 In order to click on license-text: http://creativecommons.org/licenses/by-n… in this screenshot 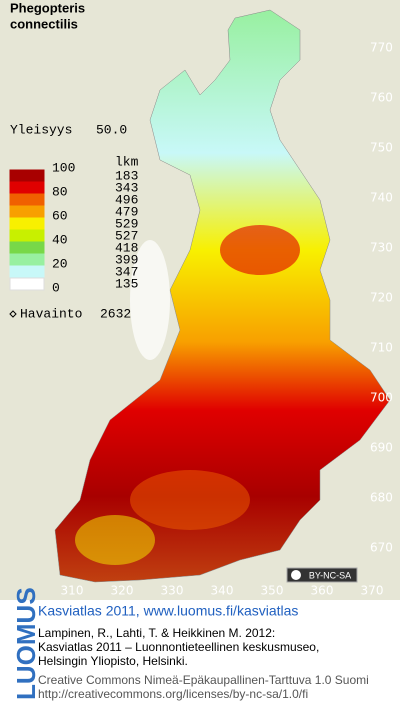, I will do `click(173, 694)`.